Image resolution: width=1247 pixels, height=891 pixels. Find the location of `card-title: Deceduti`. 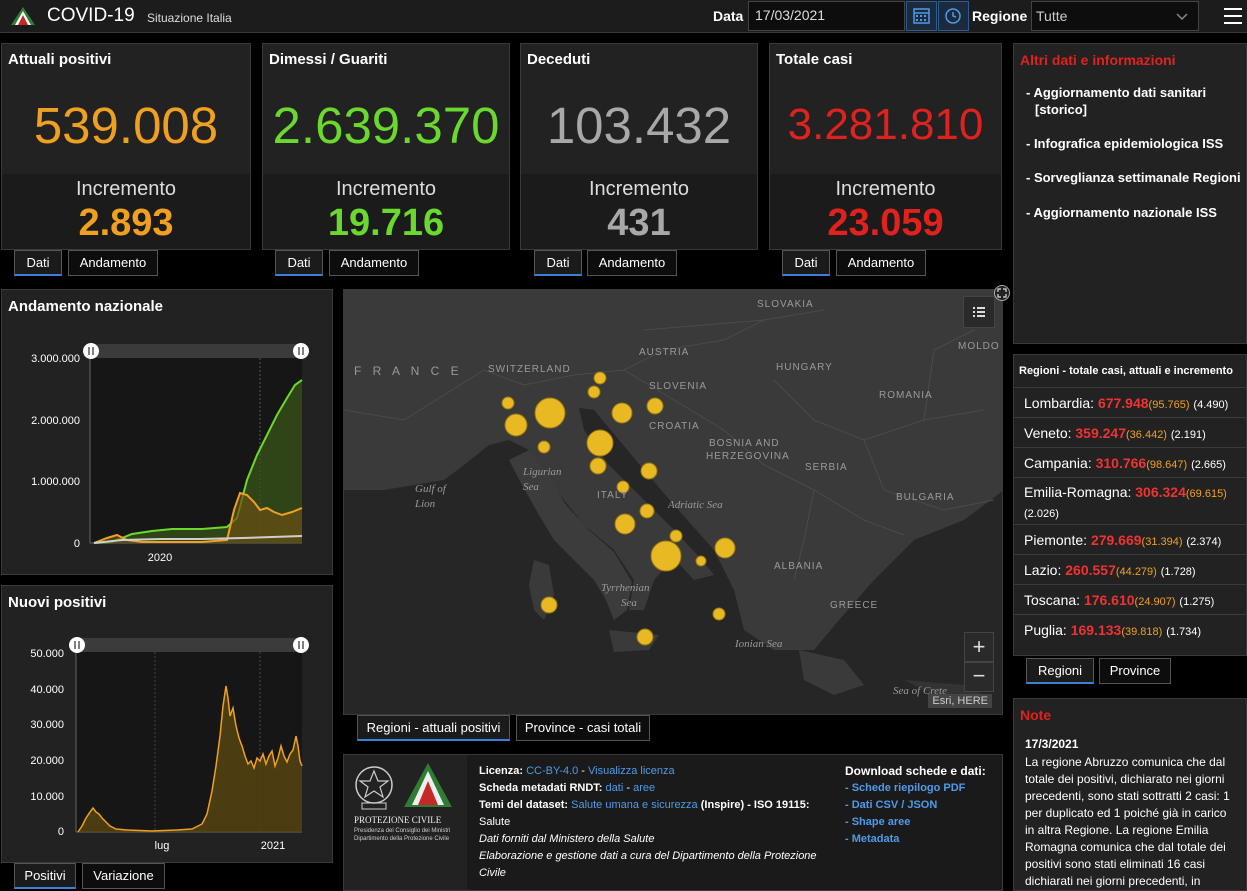

card-title: Deceduti is located at coordinates (559, 59).